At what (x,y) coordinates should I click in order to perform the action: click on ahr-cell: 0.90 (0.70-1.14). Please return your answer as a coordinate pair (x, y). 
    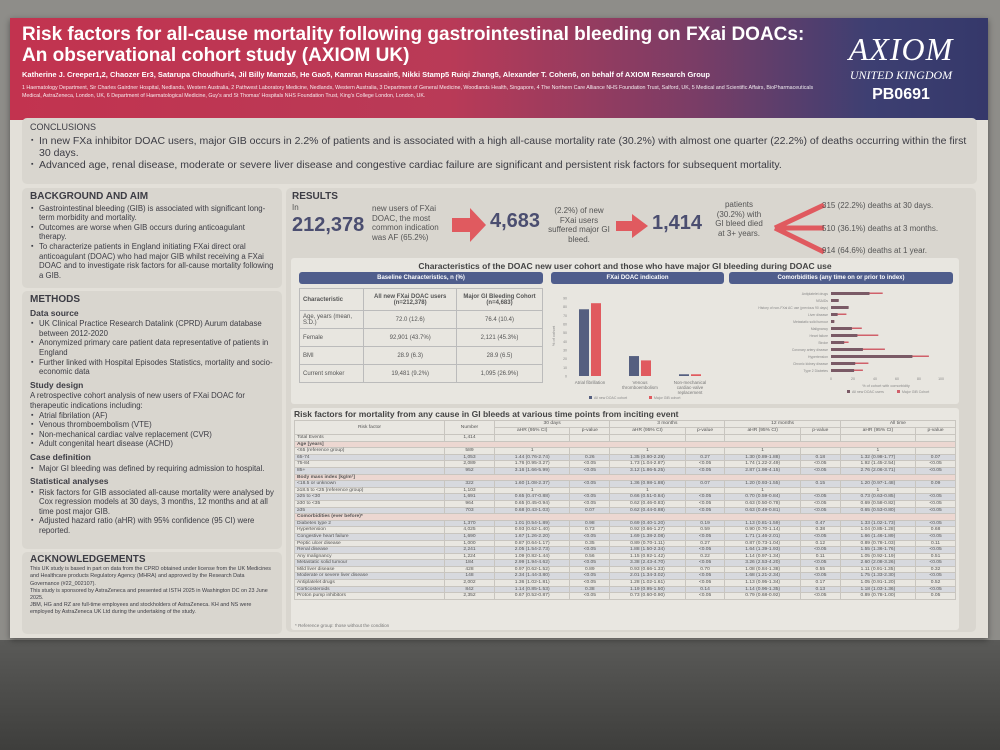
    Looking at the image, I should click on (762, 530).